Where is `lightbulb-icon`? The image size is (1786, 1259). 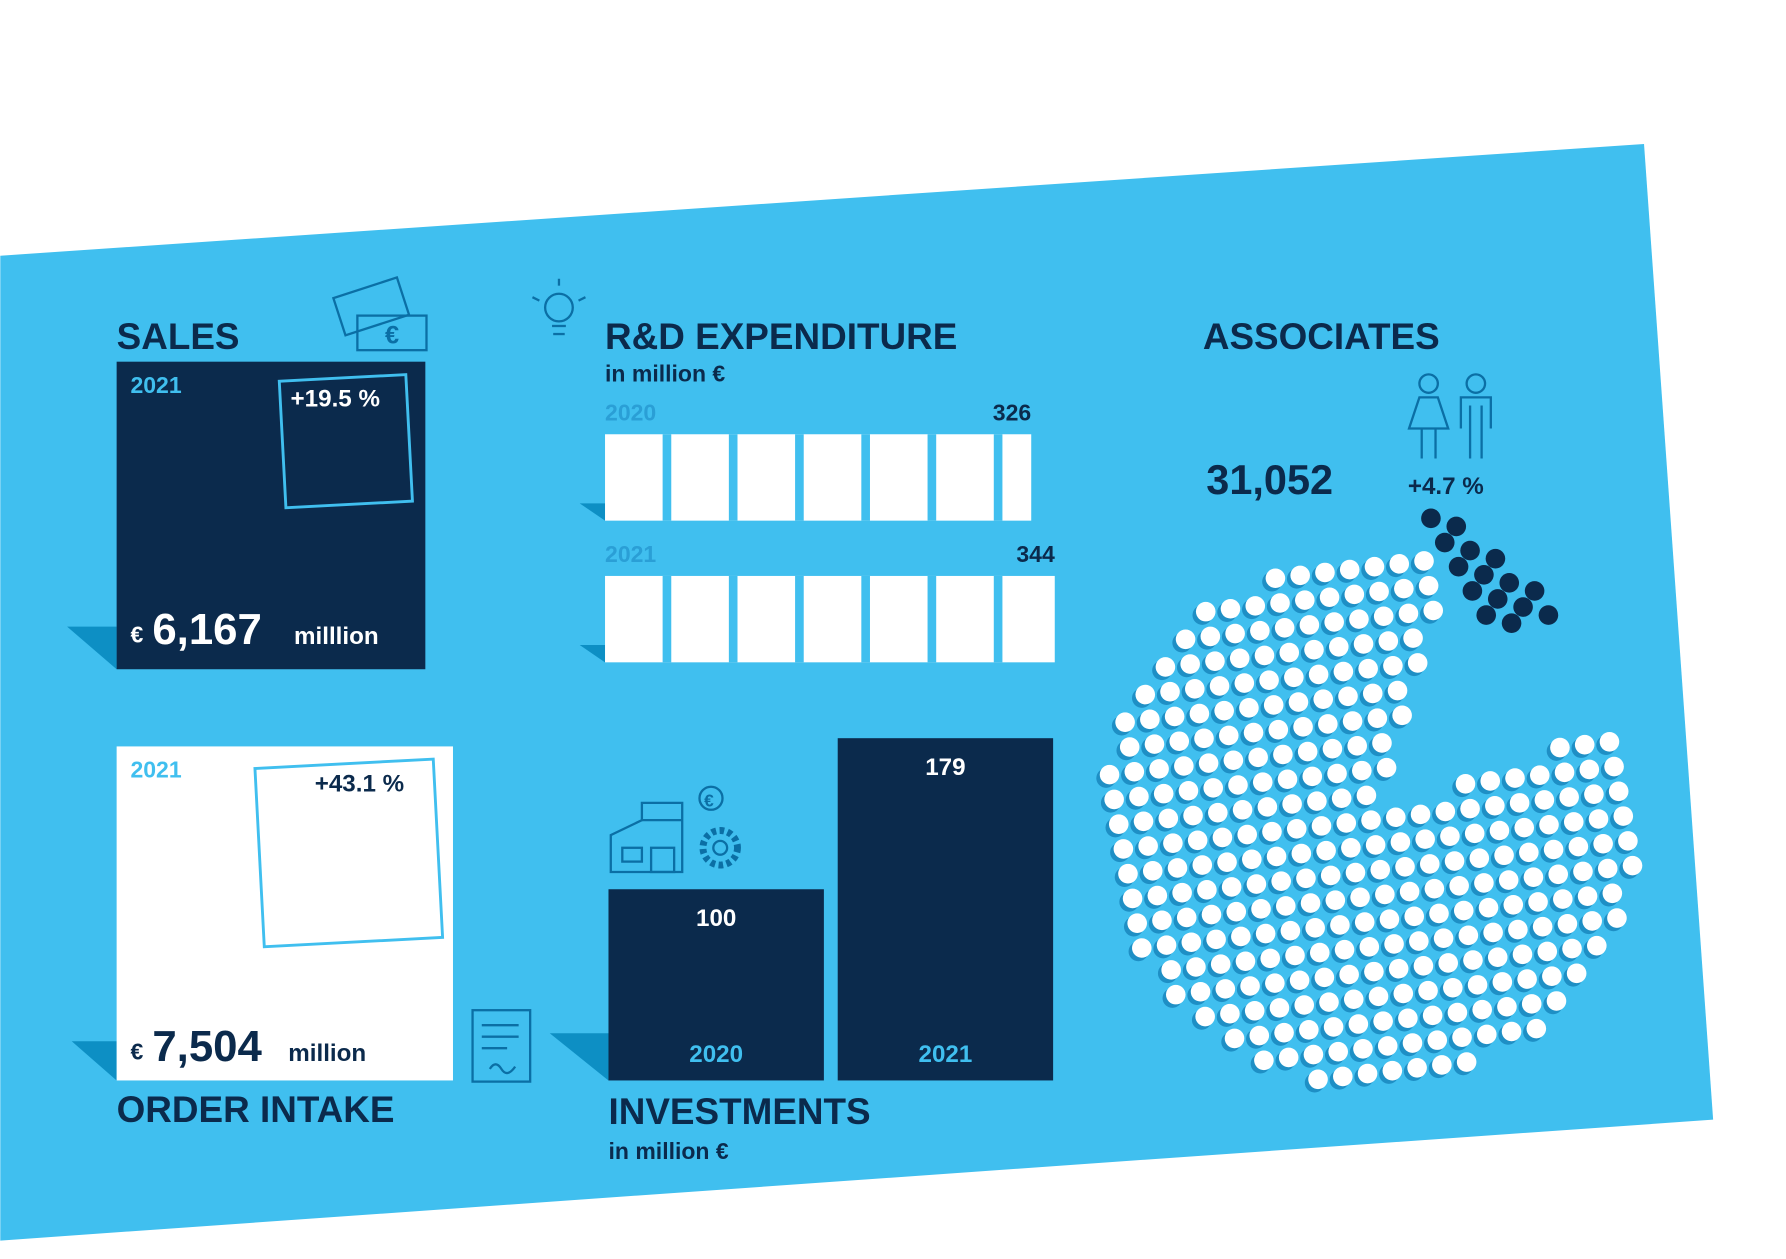
lightbulb-icon is located at coordinates (558, 307).